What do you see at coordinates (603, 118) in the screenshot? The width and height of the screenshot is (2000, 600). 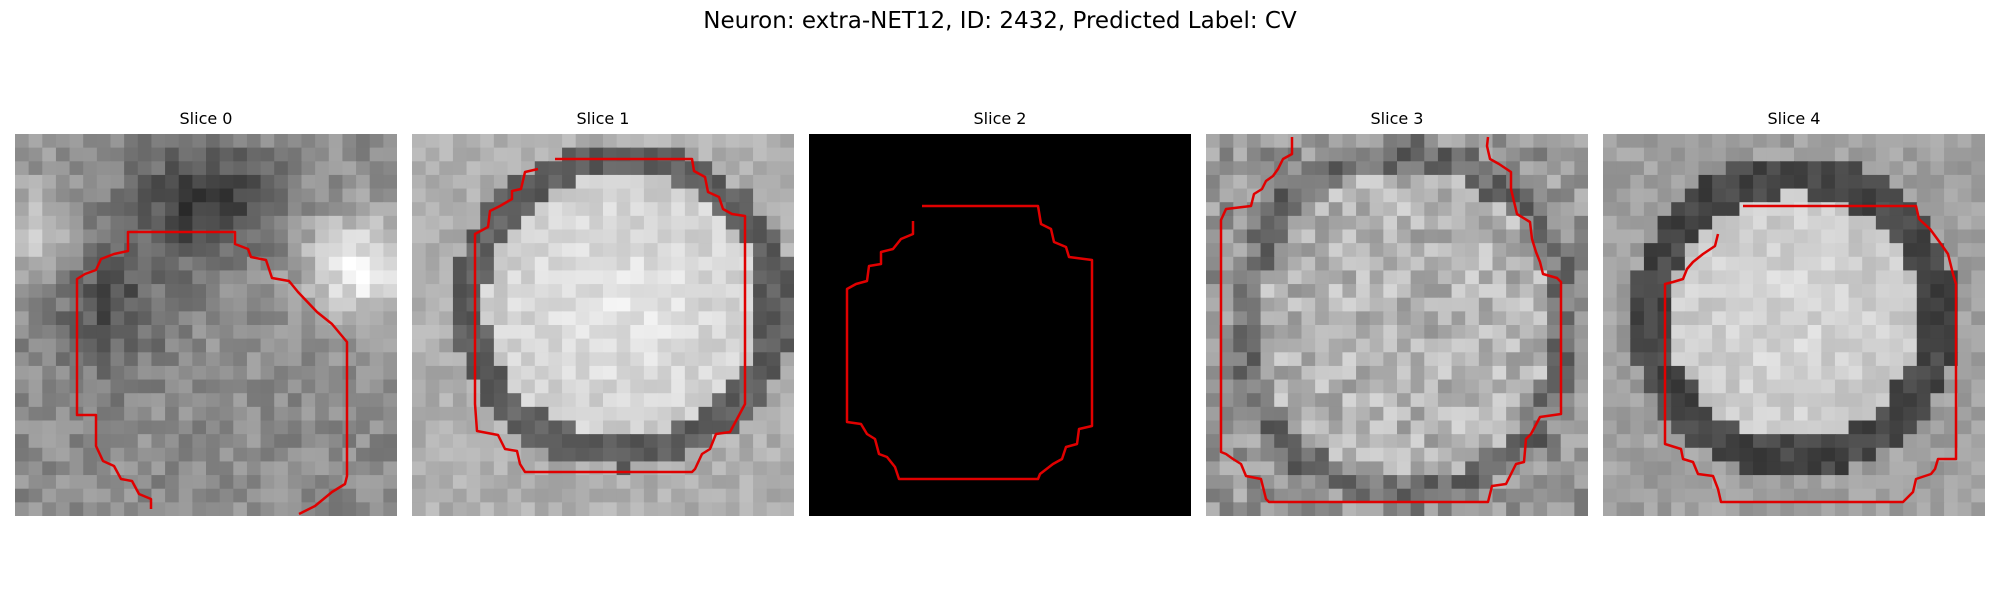 I see `panel-title: Slice 1` at bounding box center [603, 118].